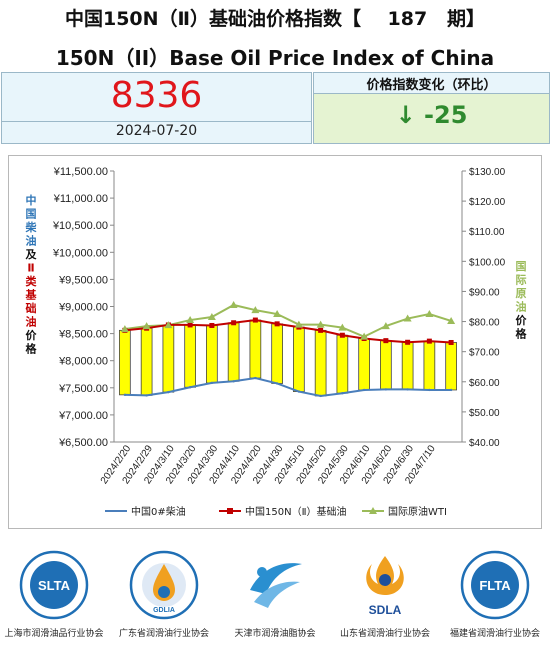 The height and width of the screenshot is (652, 550). What do you see at coordinates (484, 443) in the screenshot?
I see `right-tick-label: $40.00` at bounding box center [484, 443].